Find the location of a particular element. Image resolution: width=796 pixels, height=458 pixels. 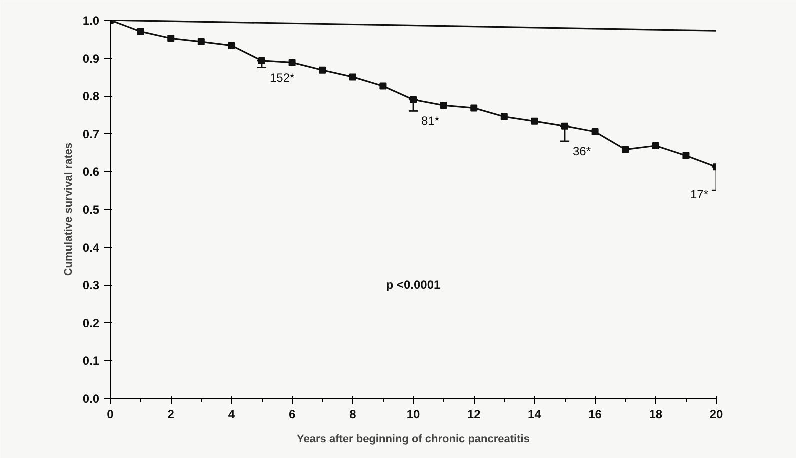

x-tick-label: 20 is located at coordinates (717, 415).